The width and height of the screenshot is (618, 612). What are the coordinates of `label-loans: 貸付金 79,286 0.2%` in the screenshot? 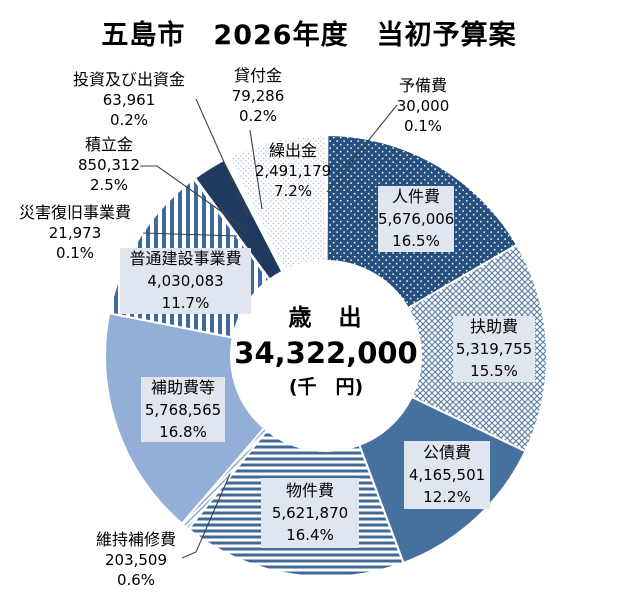 It's located at (258, 96).